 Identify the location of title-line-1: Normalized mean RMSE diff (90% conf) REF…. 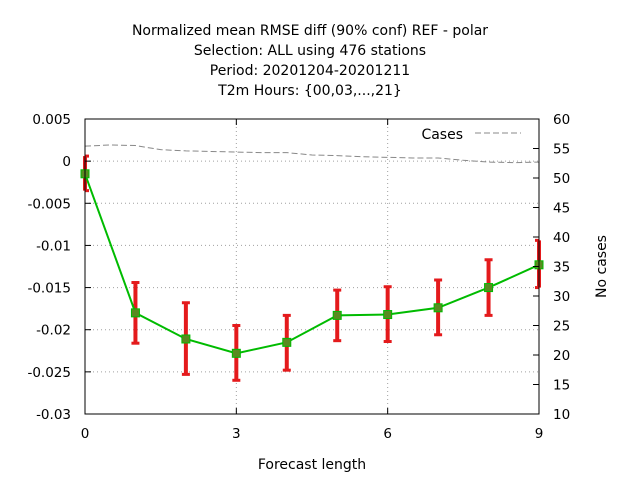
(310, 31).